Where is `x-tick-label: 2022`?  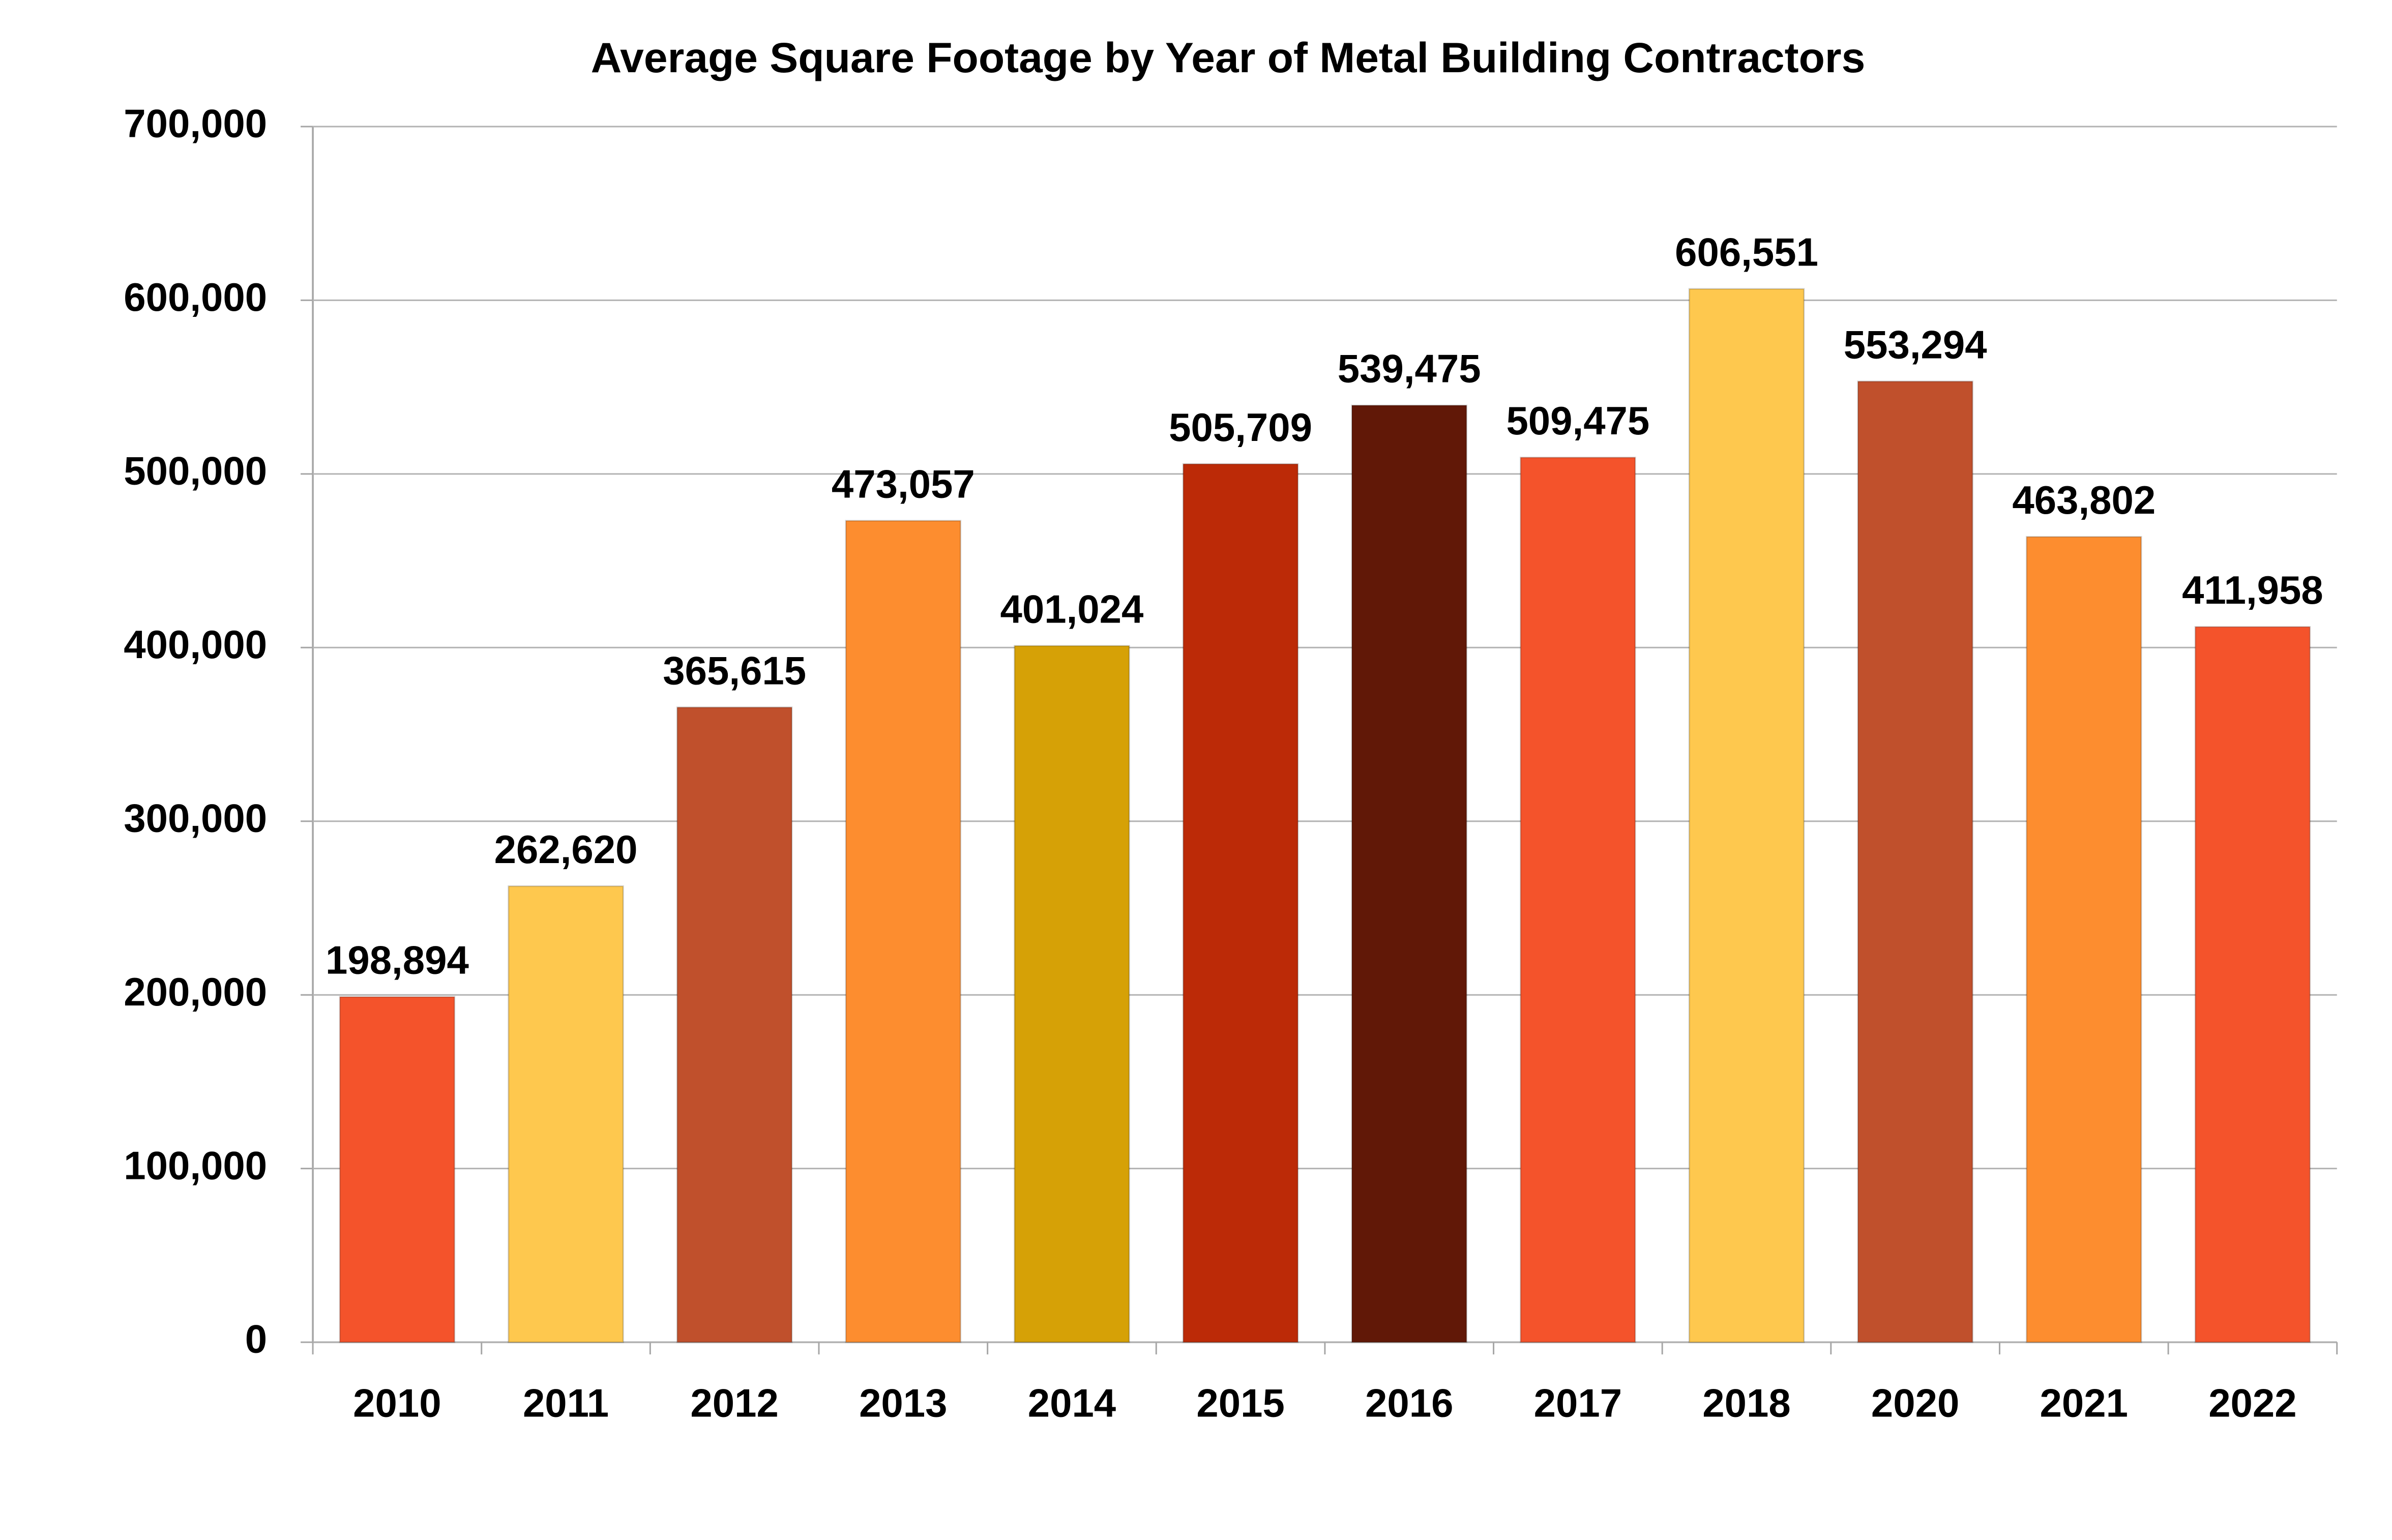 x-tick-label: 2022 is located at coordinates (2252, 1404).